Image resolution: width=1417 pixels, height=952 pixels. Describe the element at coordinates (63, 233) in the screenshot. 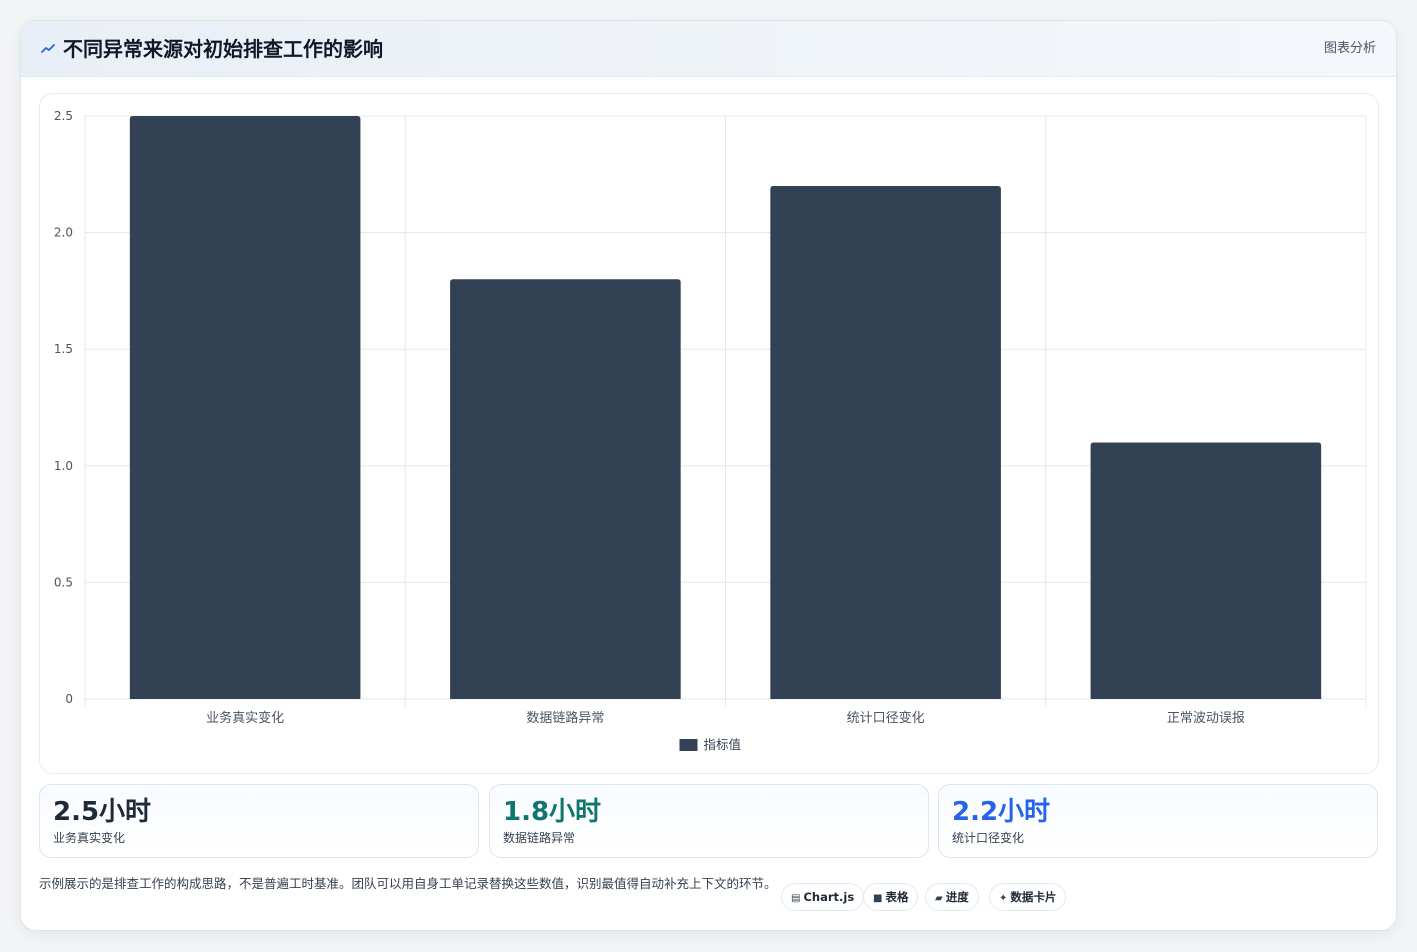

I see `y-tick-label: 2.0` at that location.